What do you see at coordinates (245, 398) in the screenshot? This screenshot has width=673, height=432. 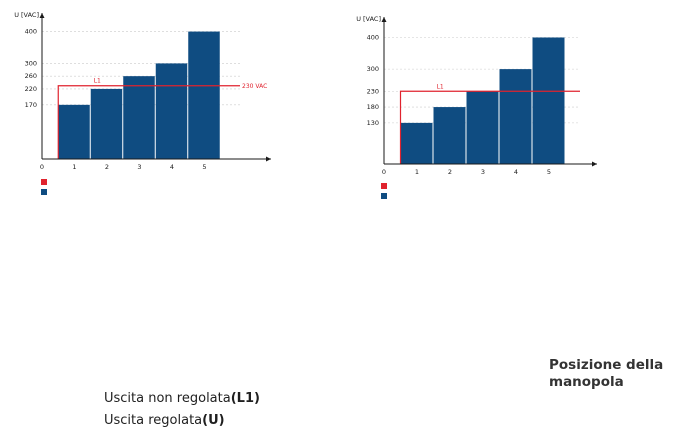 I see `legend-unregulated-code: (L1)` at bounding box center [245, 398].